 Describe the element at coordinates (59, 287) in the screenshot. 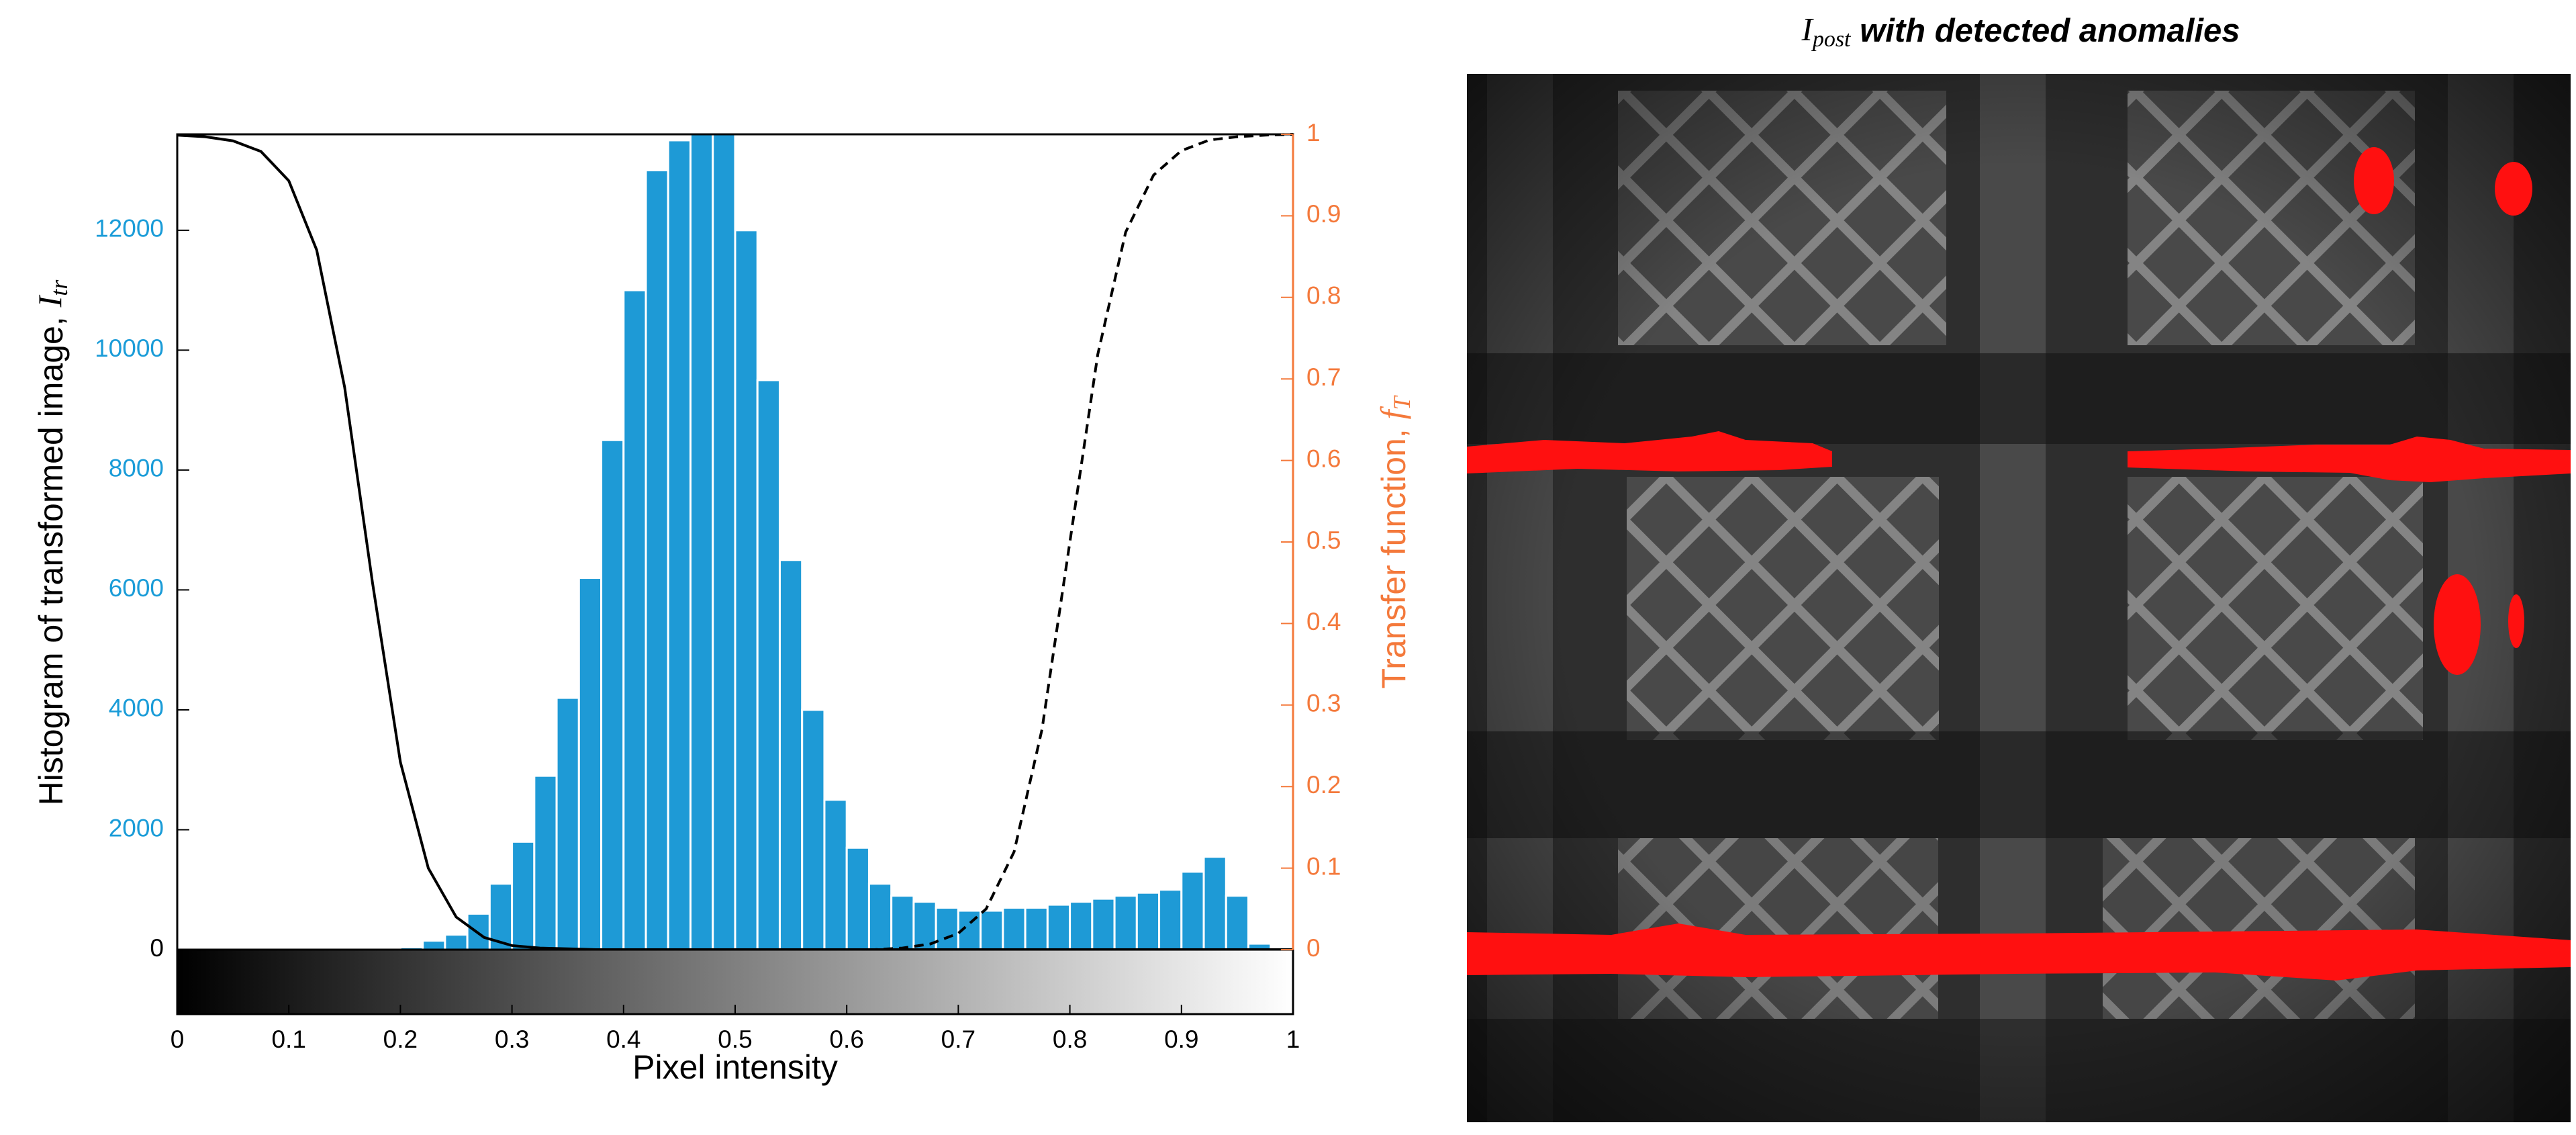

I see `y-axis-label-subscript: tr` at that location.